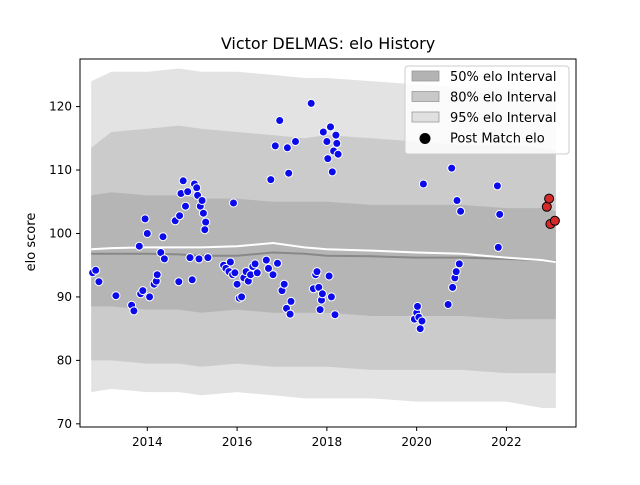  What do you see at coordinates (60, 107) in the screenshot?
I see `y-tick-label: 120` at bounding box center [60, 107].